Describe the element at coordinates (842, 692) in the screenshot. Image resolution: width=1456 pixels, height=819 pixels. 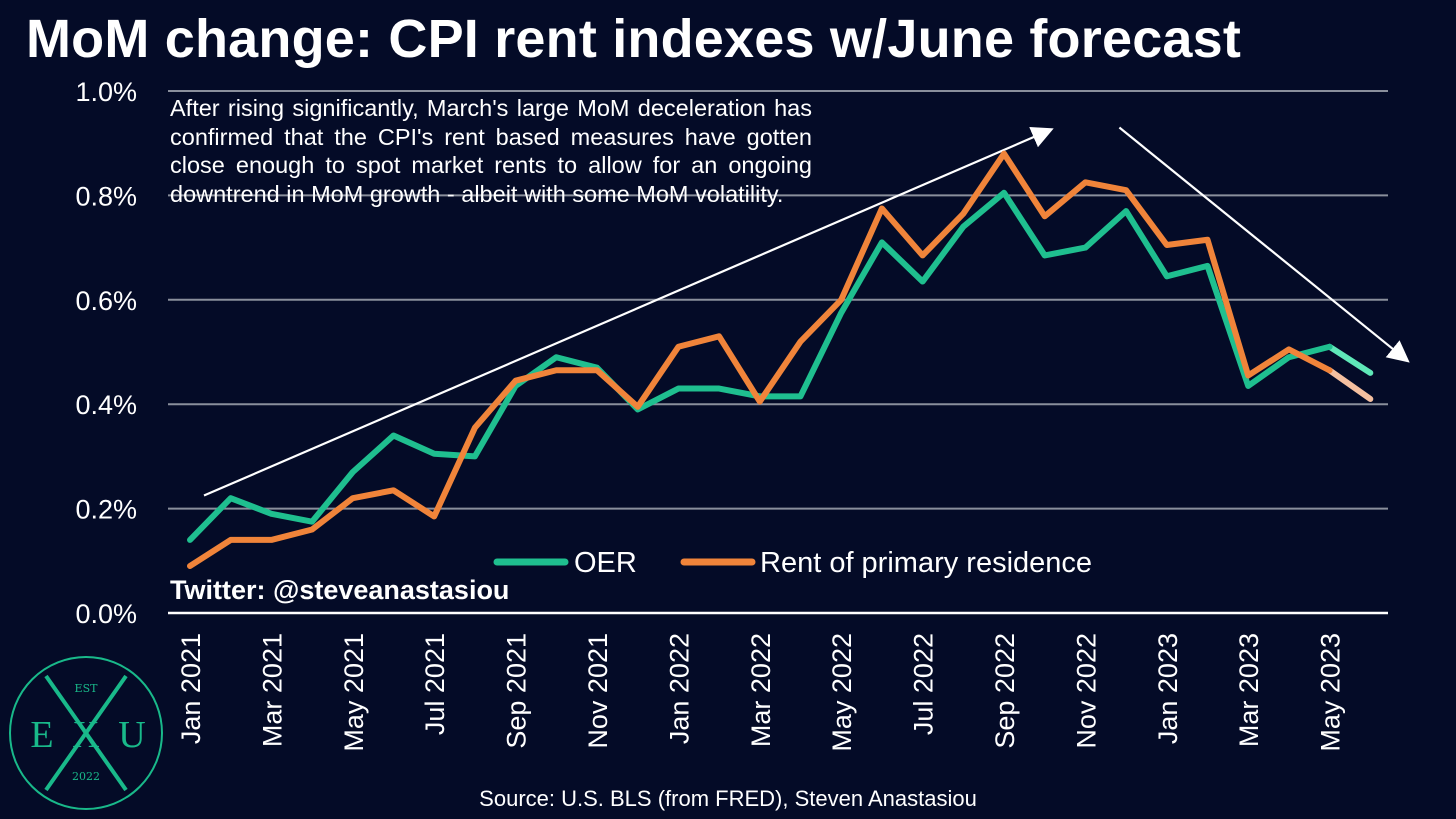
I see `x-tick-label: May 2022` at that location.